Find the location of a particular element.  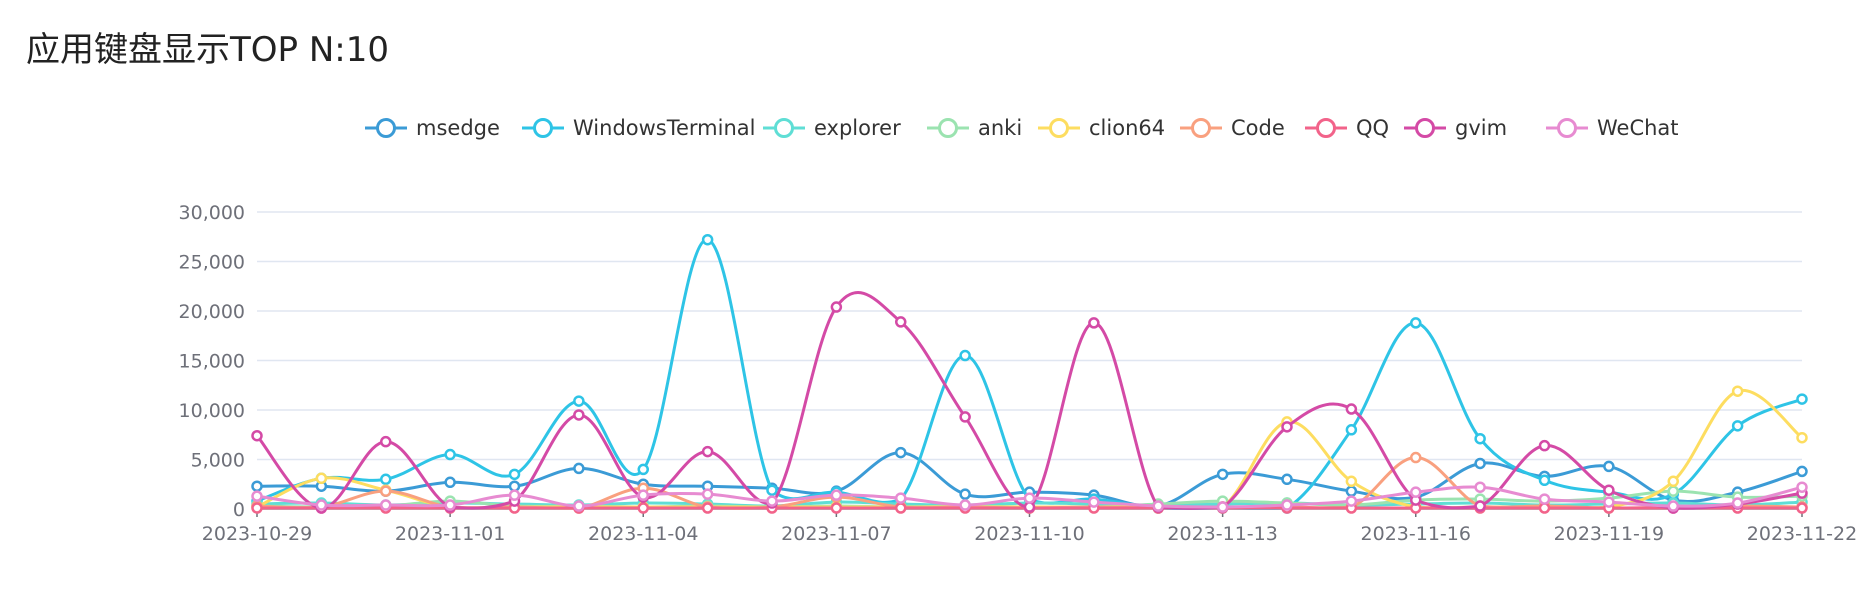

legend-item-anki: anki is located at coordinates (974, 128).